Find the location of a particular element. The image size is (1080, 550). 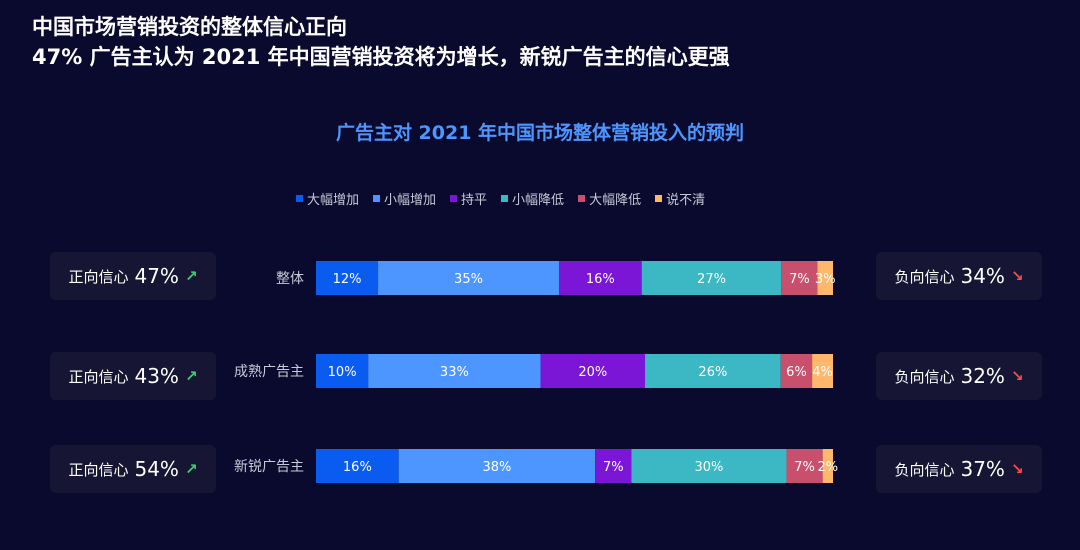

headline-line1: 中国市场营销投资的整体信心正向 is located at coordinates (189, 27).